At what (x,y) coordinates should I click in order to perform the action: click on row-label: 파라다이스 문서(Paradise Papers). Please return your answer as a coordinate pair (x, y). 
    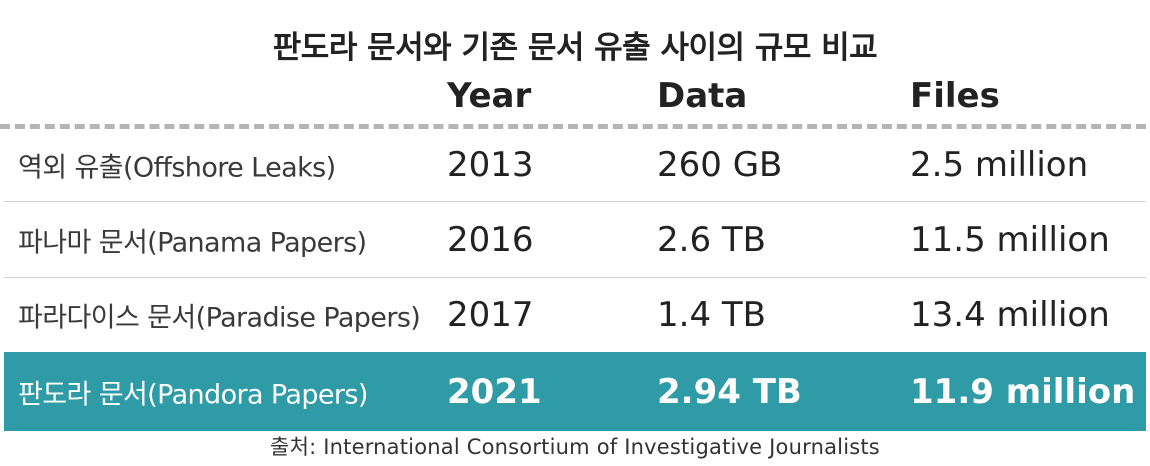
    Looking at the image, I should click on (219, 318).